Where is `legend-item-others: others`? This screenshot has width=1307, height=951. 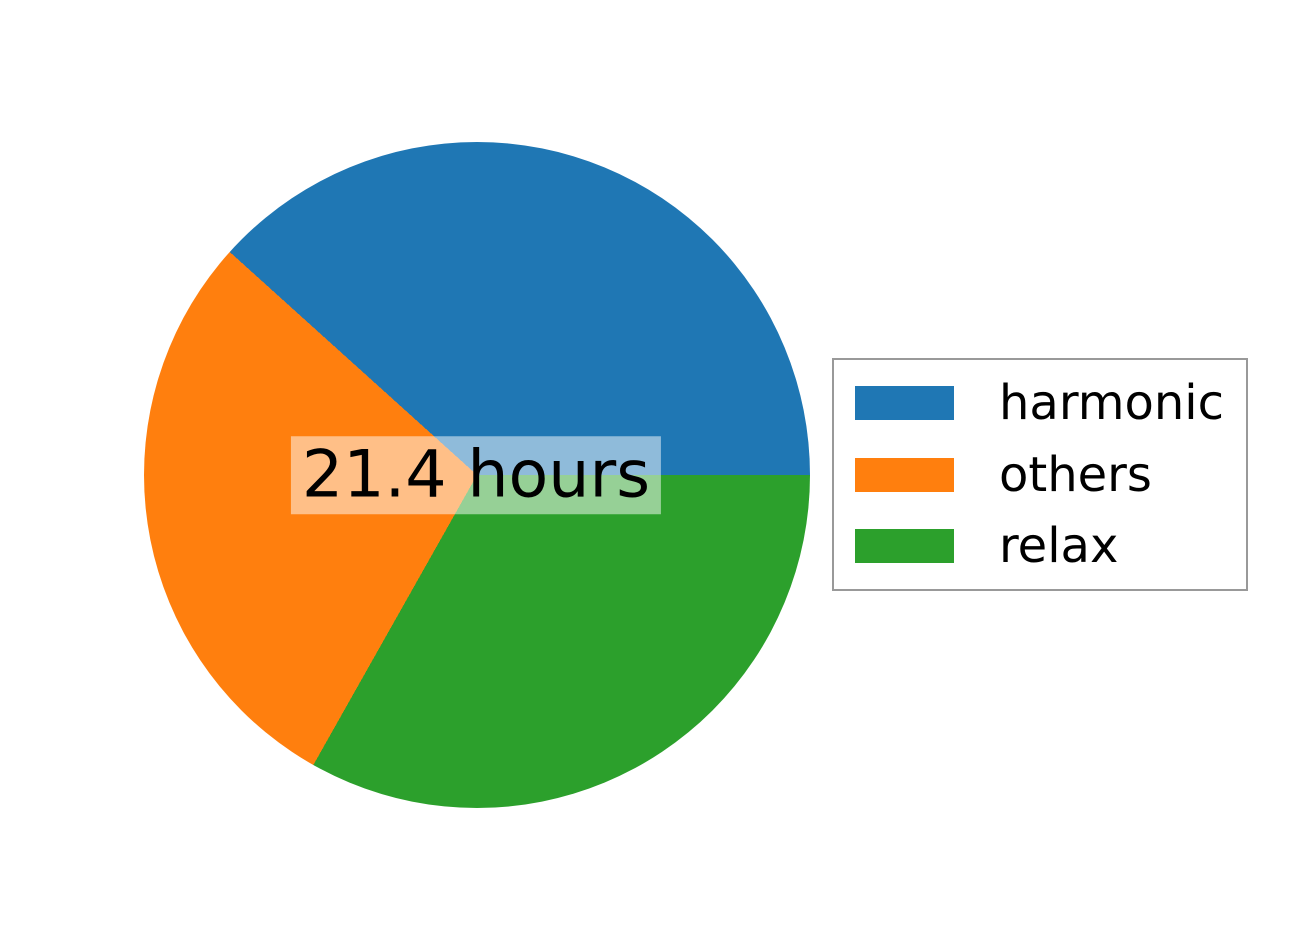 legend-item-others: others is located at coordinates (1040, 475).